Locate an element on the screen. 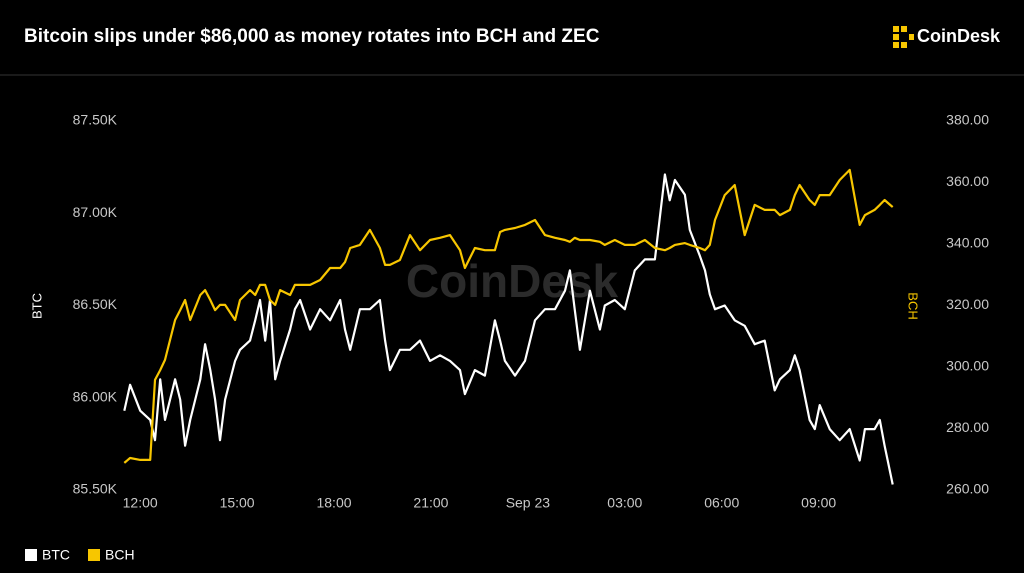 This screenshot has height=573, width=1024. x-tick-label: Sep 23 is located at coordinates (528, 503).